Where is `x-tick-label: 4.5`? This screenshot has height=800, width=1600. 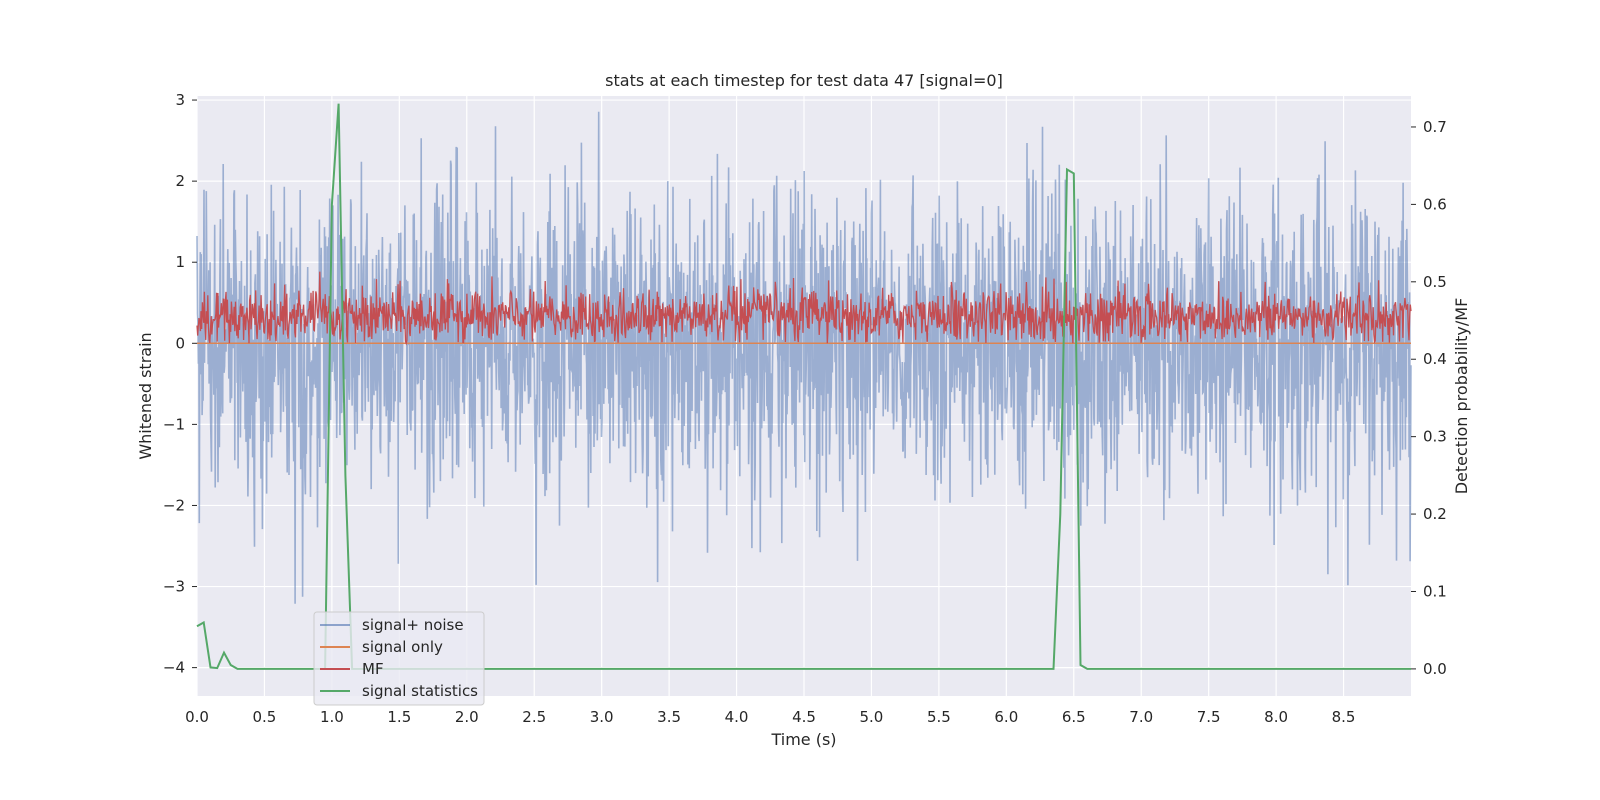 x-tick-label: 4.5 is located at coordinates (804, 717).